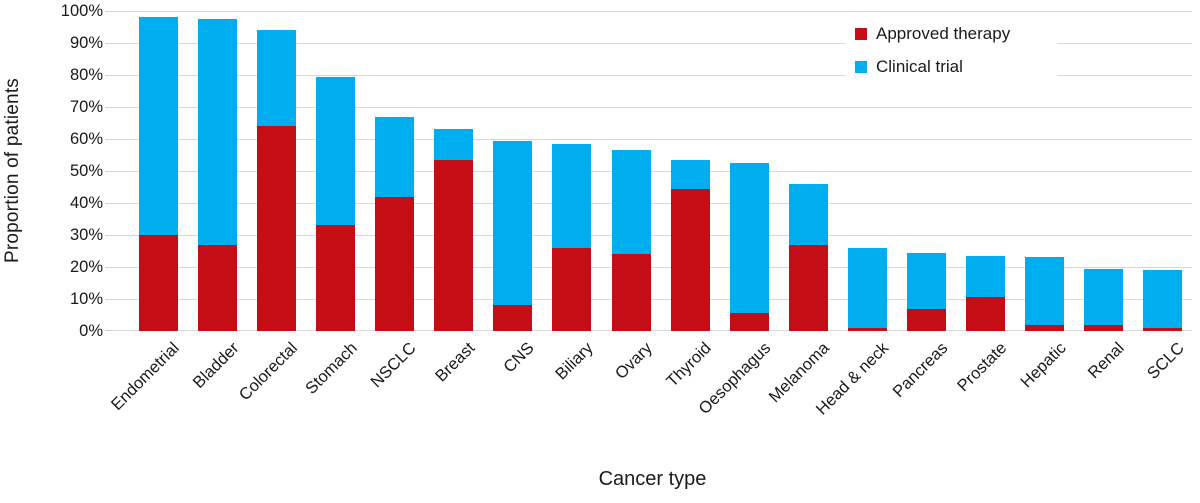  Describe the element at coordinates (51, 171) in the screenshot. I see `y-axis-labels: 100% 90% 80% 70% 60% 50% 40% 30% 20% 10% 0%` at that location.